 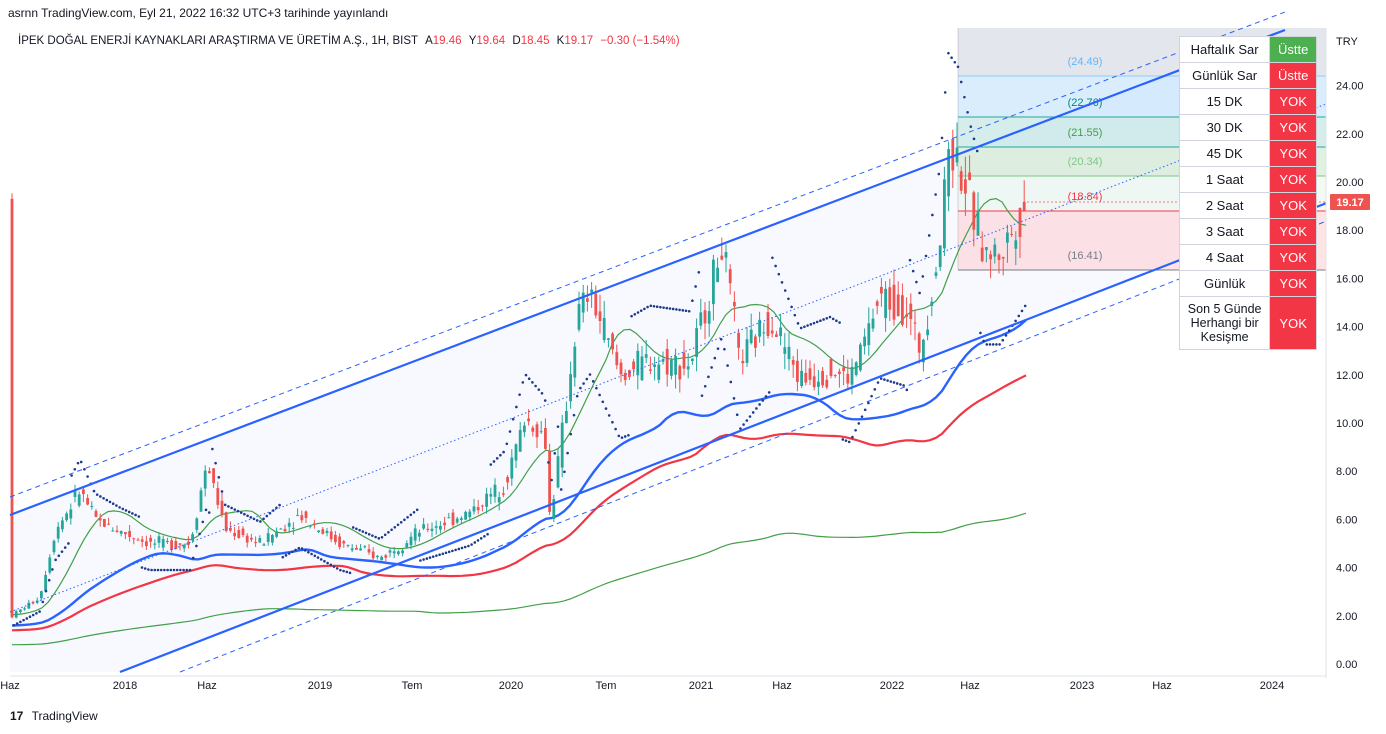 What do you see at coordinates (892, 686) in the screenshot?
I see `time-tick-label: 2022` at bounding box center [892, 686].